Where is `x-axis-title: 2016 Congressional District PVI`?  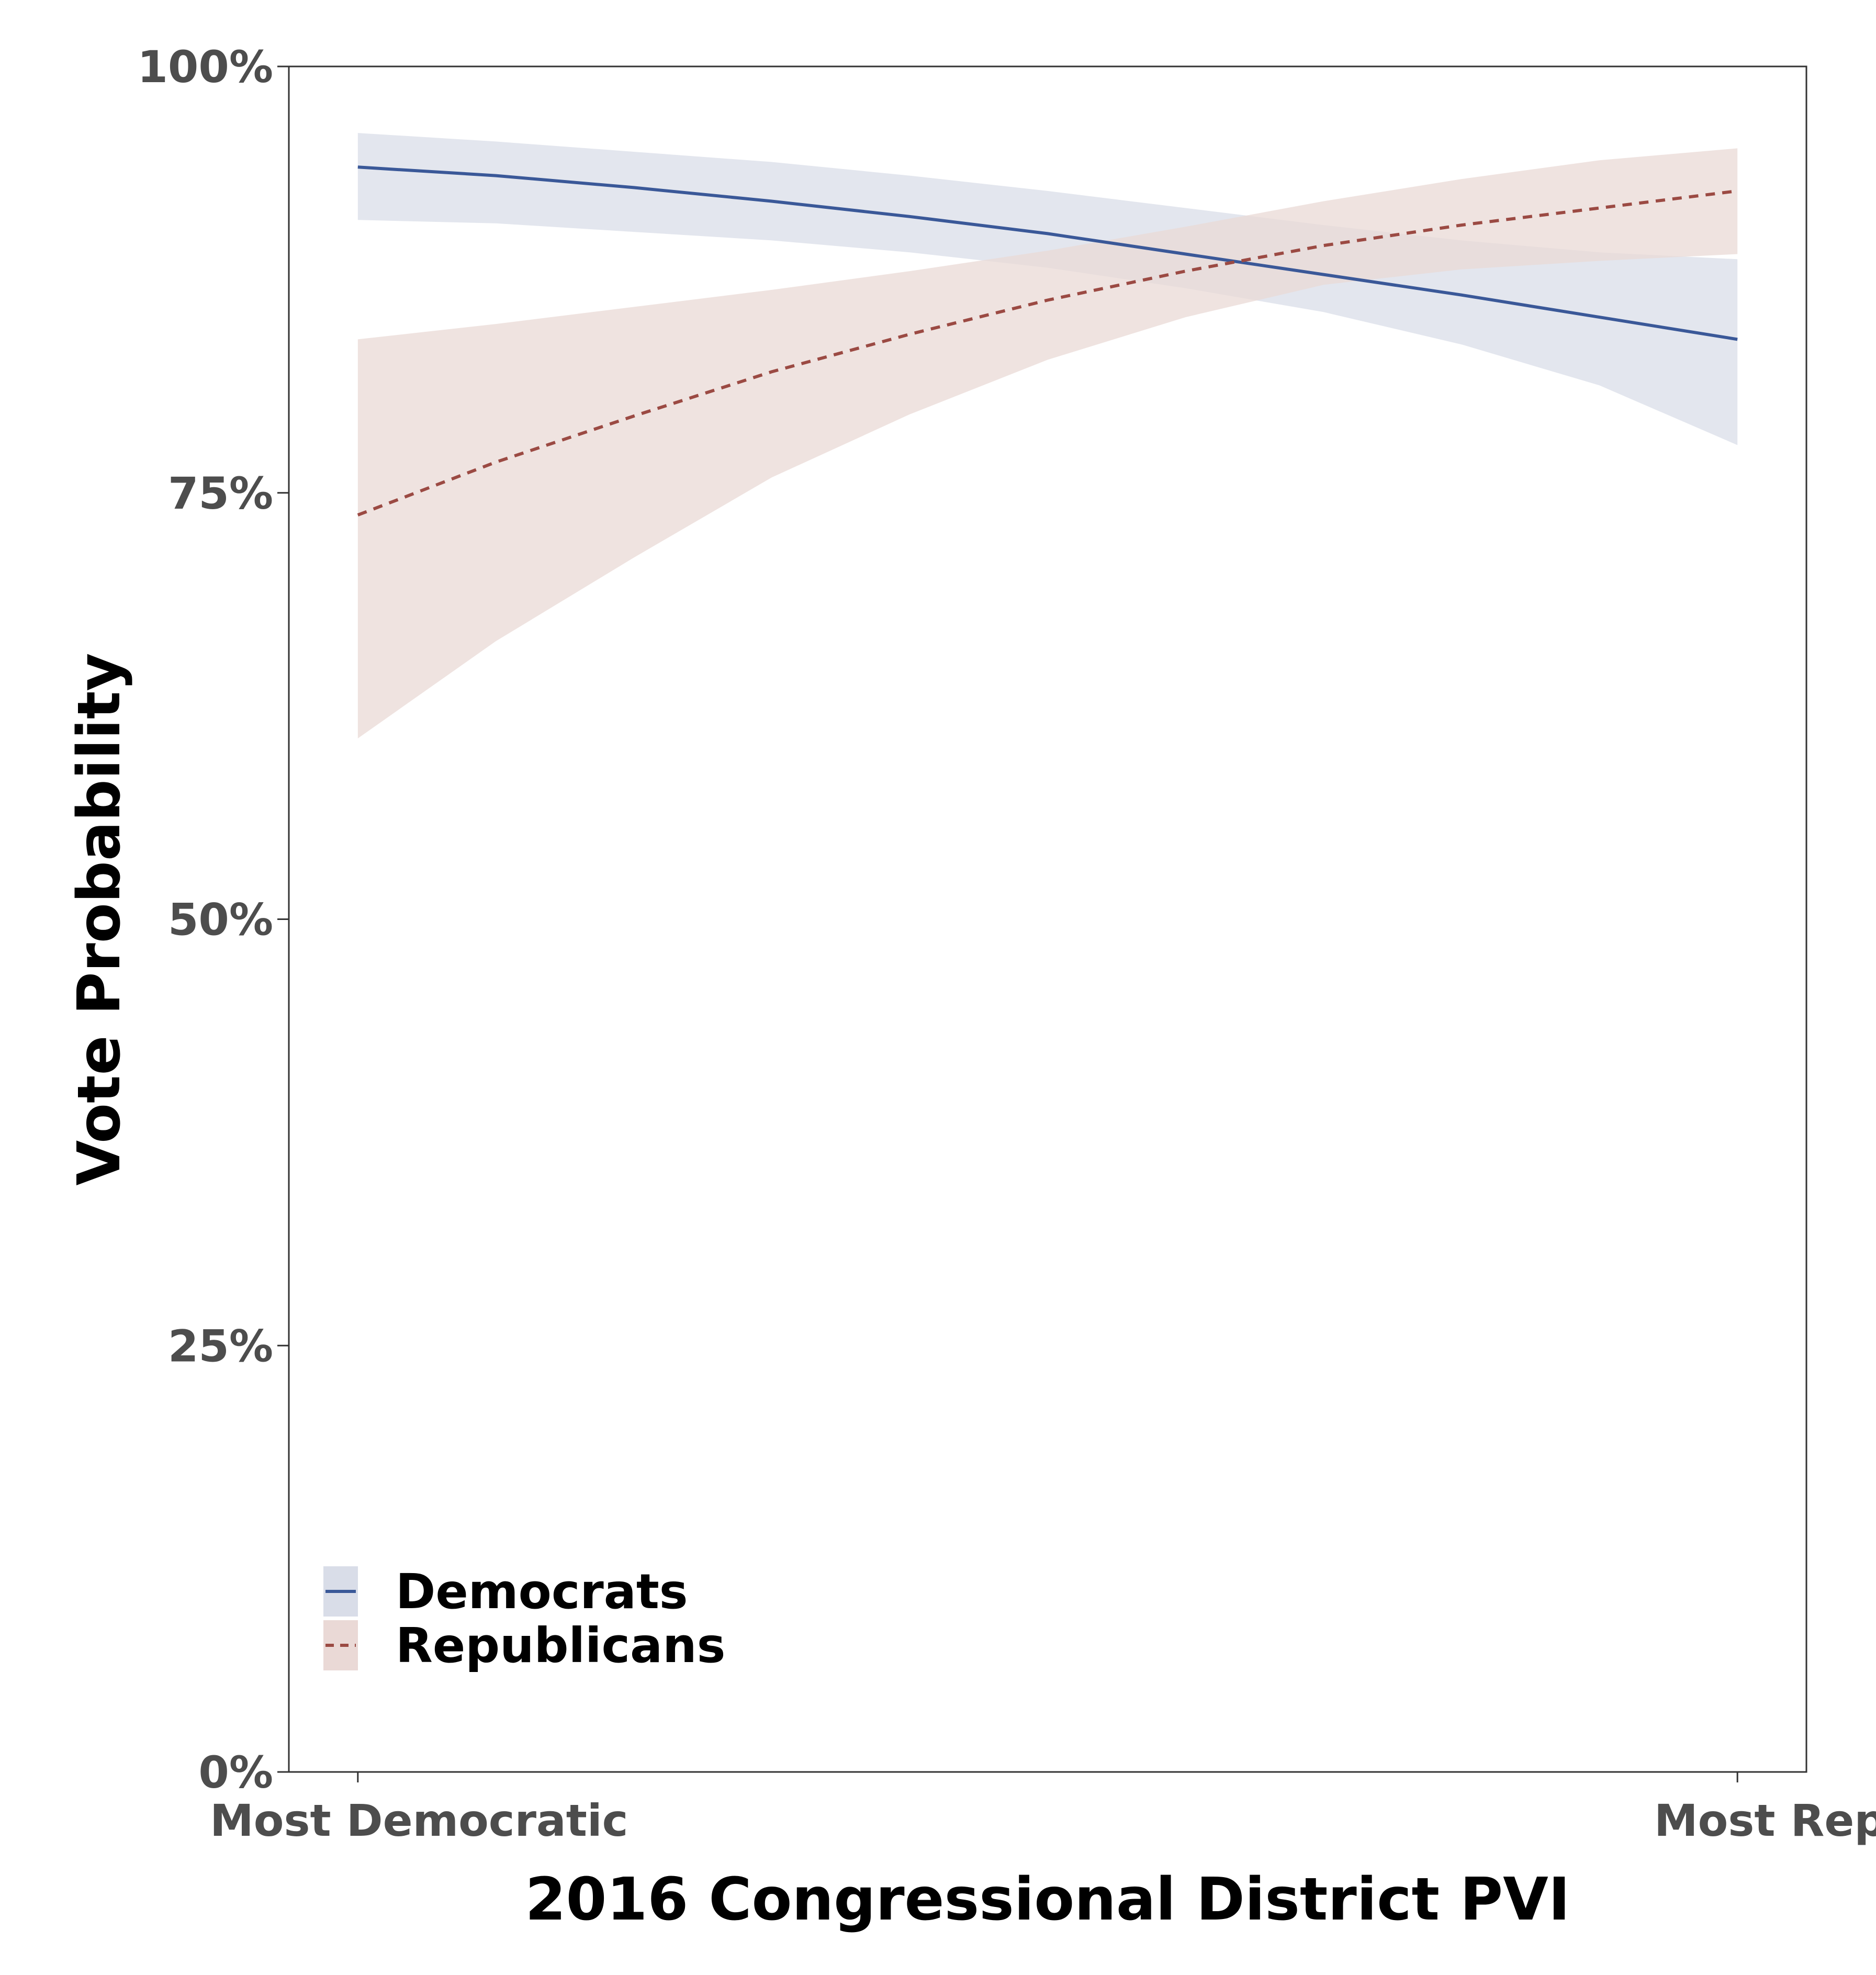 x-axis-title: 2016 Congressional District PVI is located at coordinates (1048, 1900).